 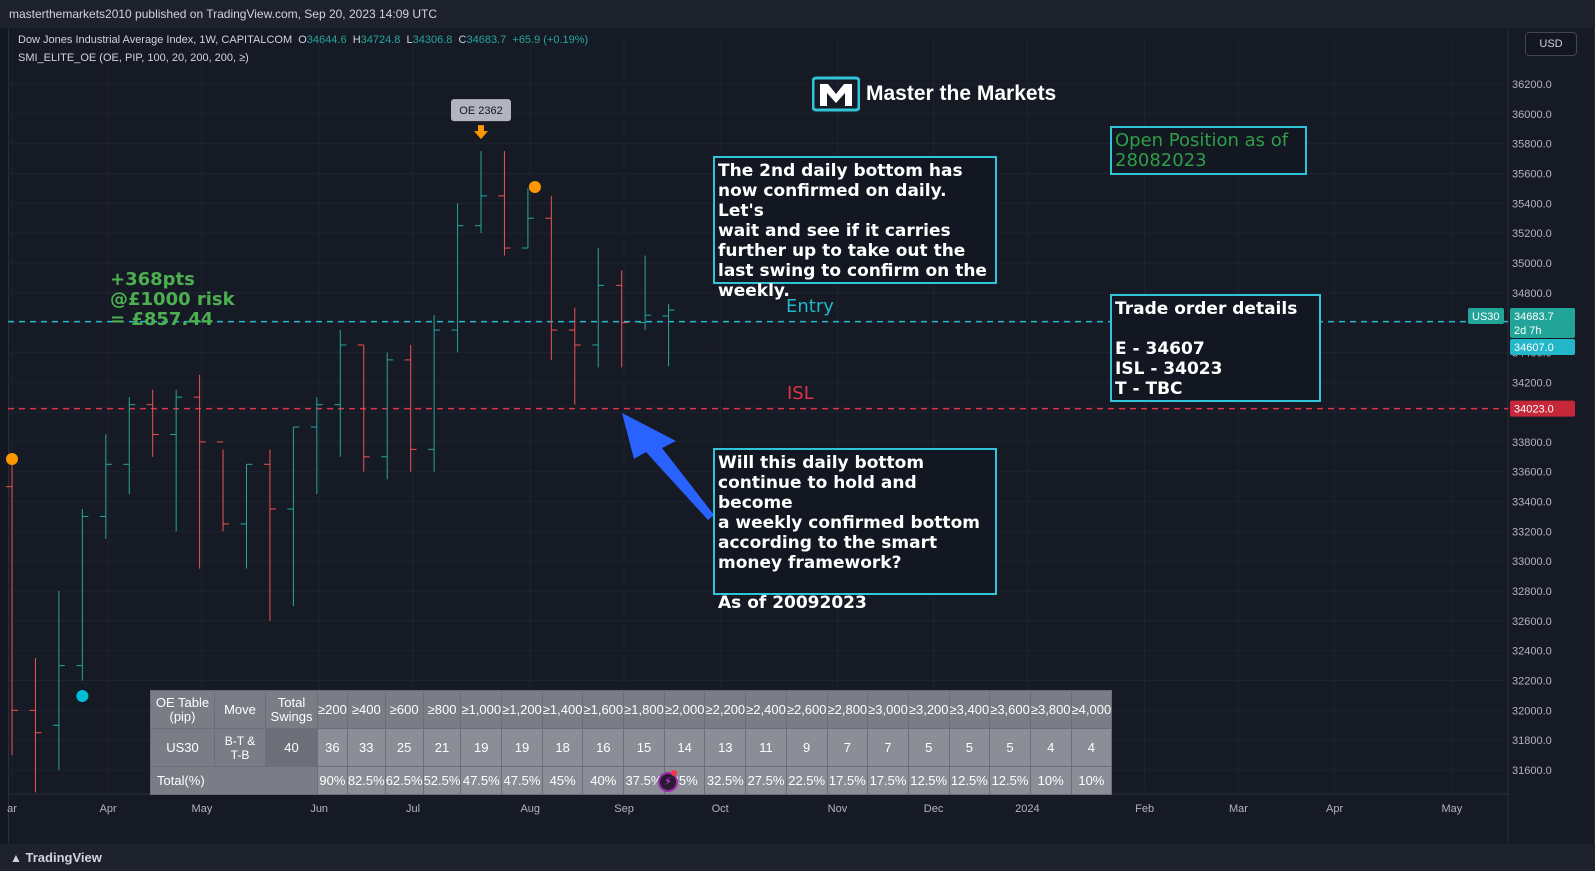 What do you see at coordinates (240, 747) in the screenshot?
I see `oe-table-move: B-T & T-B` at bounding box center [240, 747].